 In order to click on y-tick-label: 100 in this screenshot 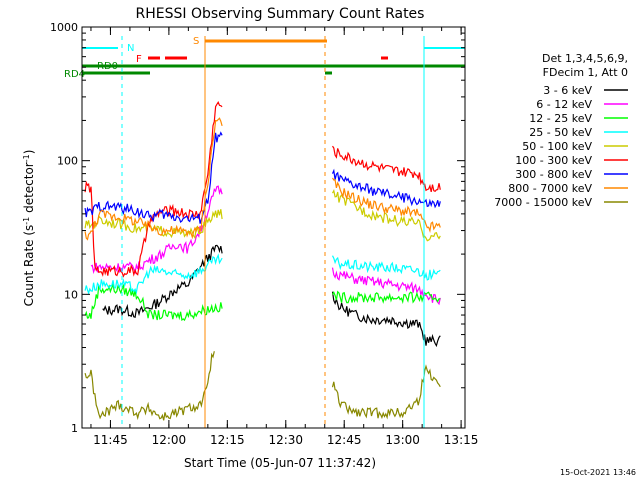, I will do `click(67, 161)`.